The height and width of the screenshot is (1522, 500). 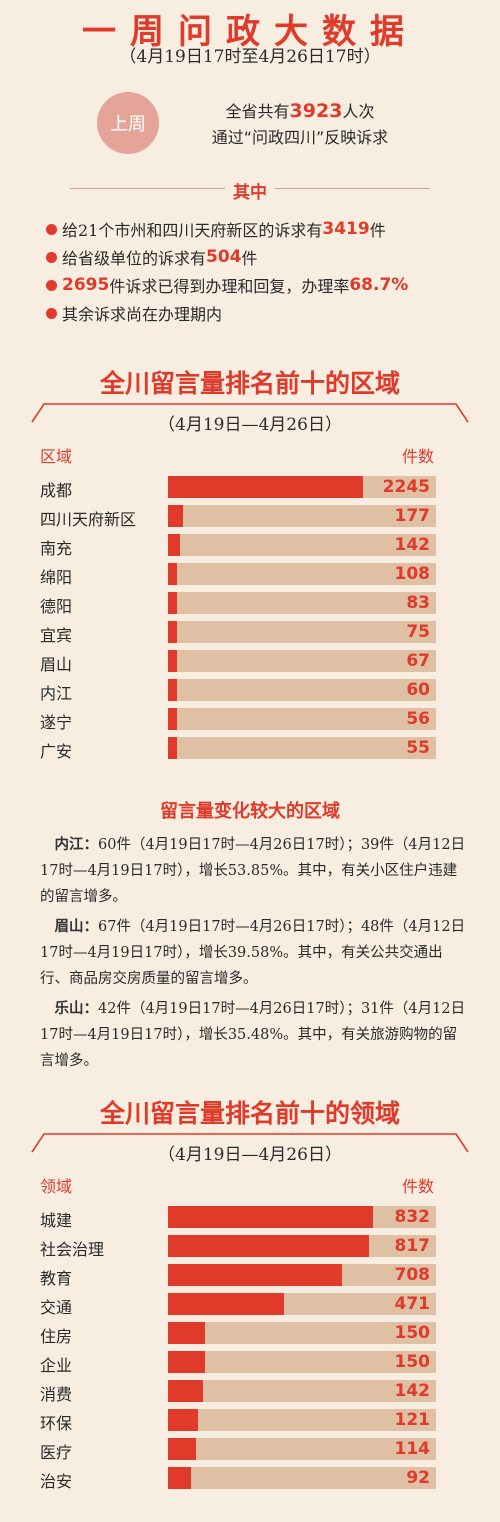 I want to click on bar-category-label: 四川天府新区, so click(x=88, y=519).